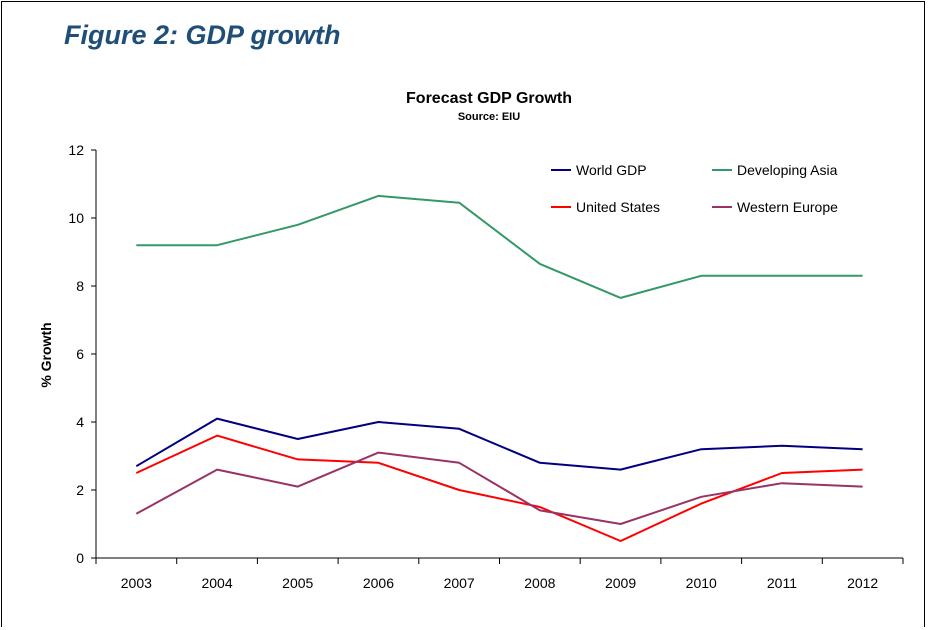 The height and width of the screenshot is (630, 928). Describe the element at coordinates (611, 170) in the screenshot. I see `legend-label-world-gdp: World GDP` at that location.